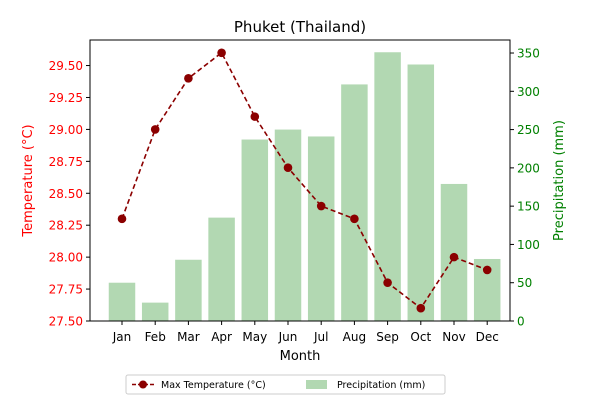 This screenshot has height=400, width=600. Describe the element at coordinates (254, 337) in the screenshot. I see `x-tick-label: May` at that location.